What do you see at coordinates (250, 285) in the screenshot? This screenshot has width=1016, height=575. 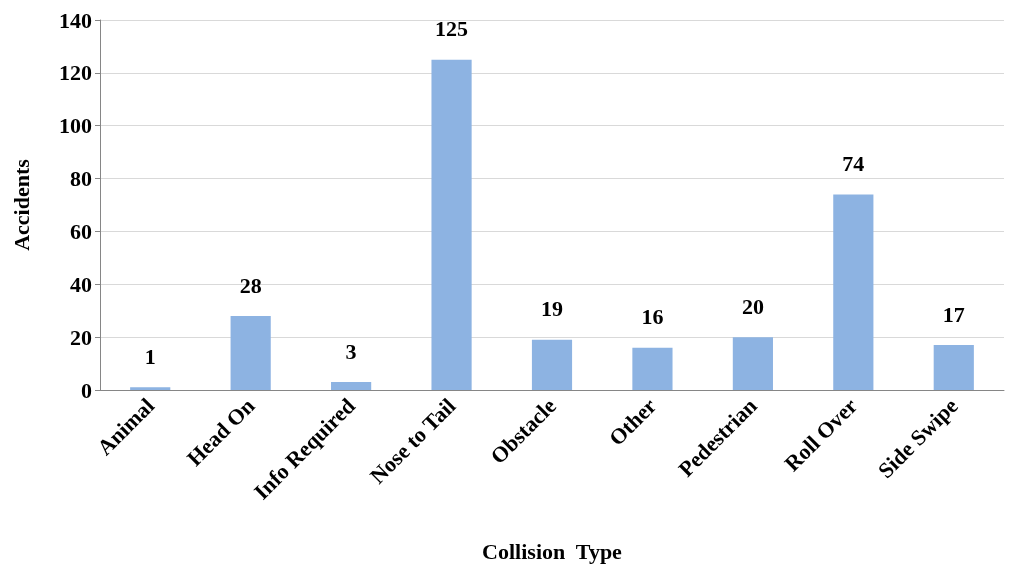 I see `data-label: 28` at bounding box center [250, 285].